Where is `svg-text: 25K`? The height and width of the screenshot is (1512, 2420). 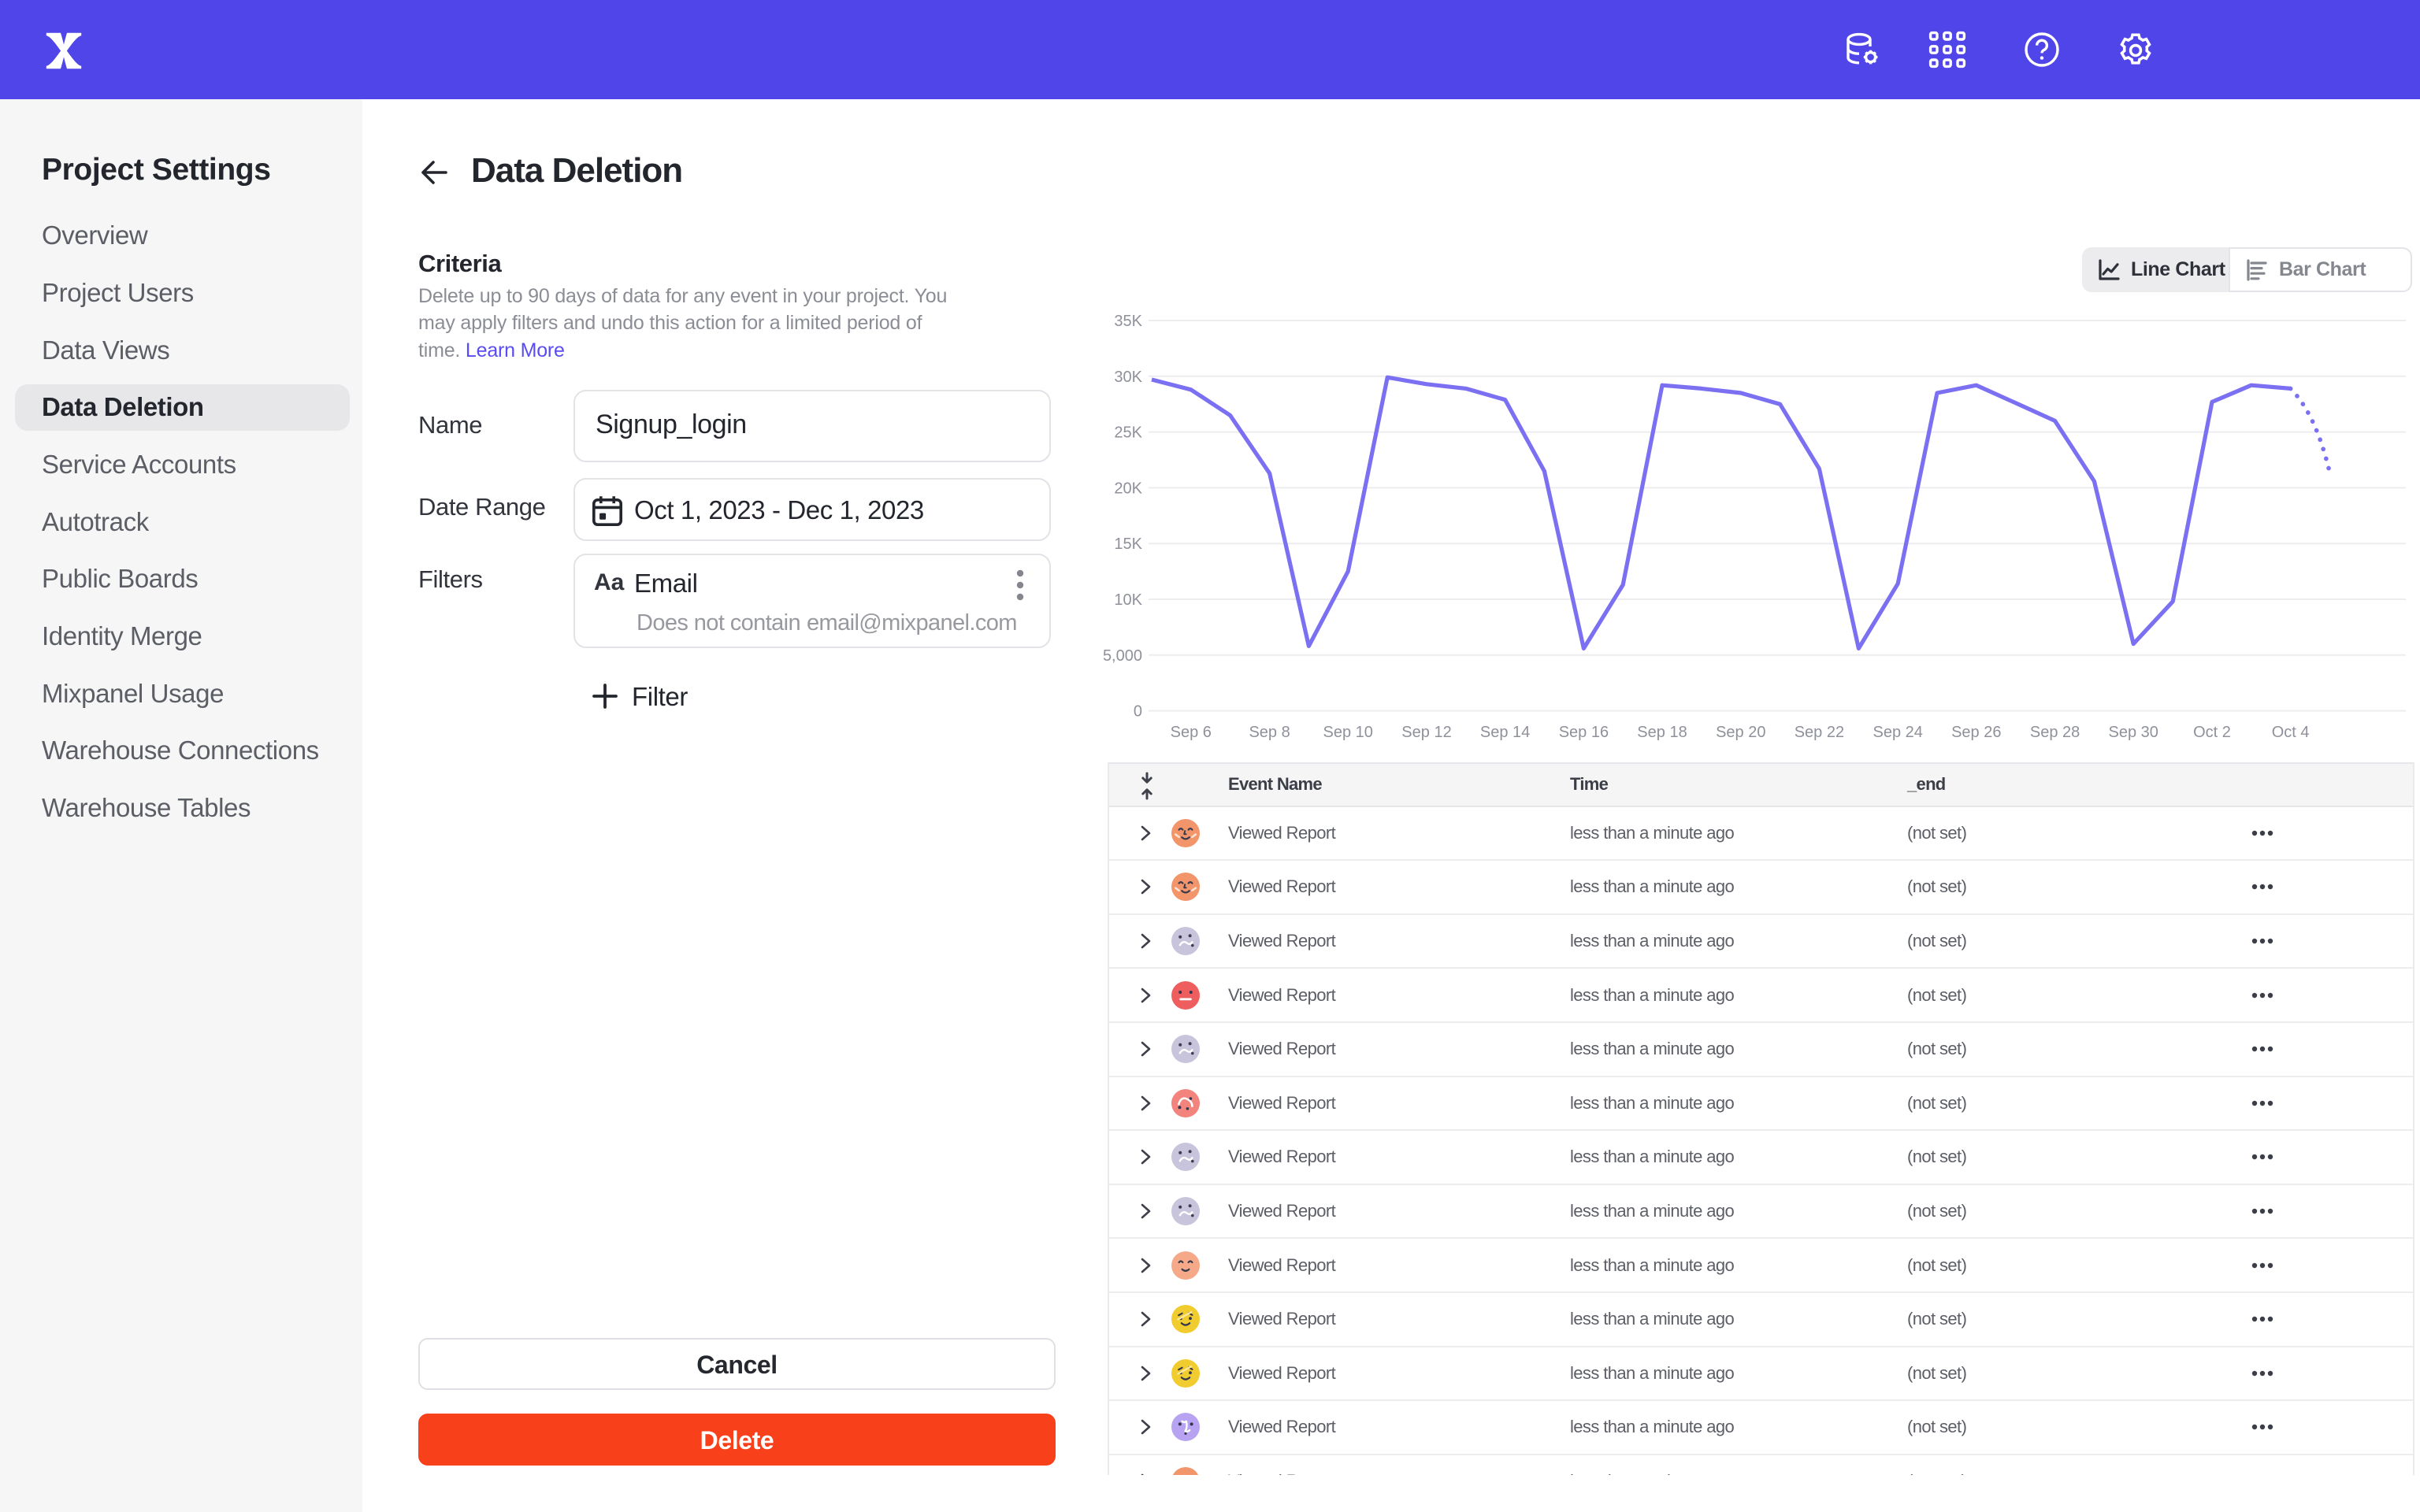
svg-text: 25K is located at coordinates (1128, 433).